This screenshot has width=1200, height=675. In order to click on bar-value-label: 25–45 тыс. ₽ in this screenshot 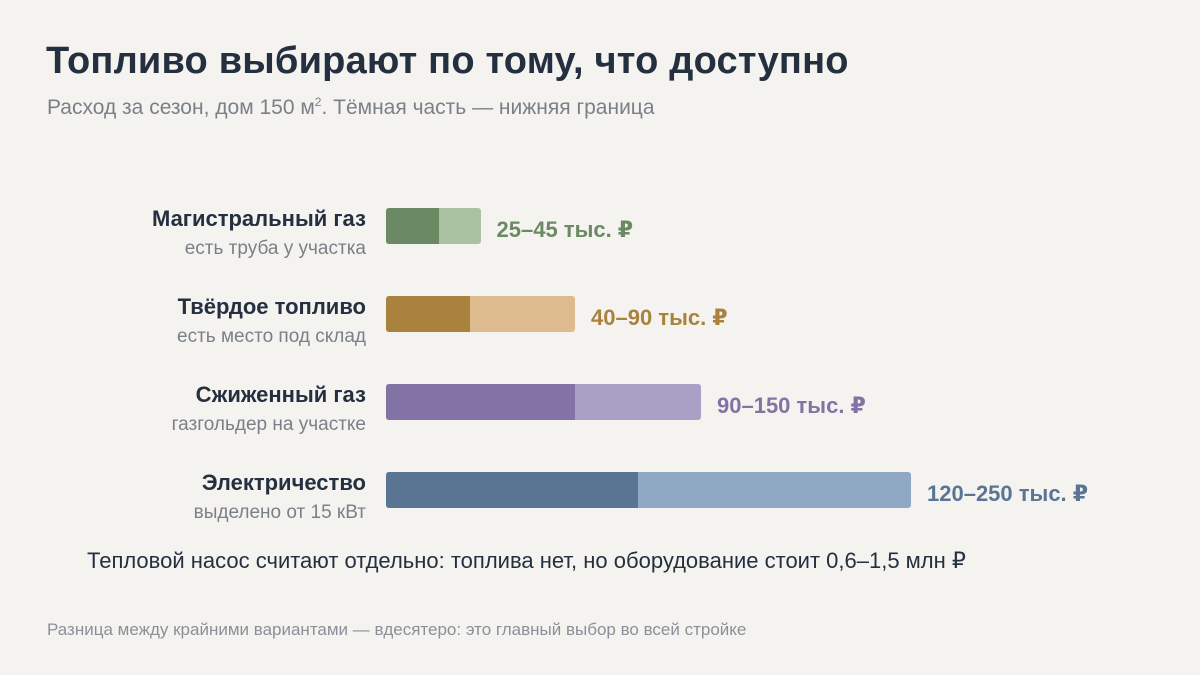, I will do `click(565, 229)`.